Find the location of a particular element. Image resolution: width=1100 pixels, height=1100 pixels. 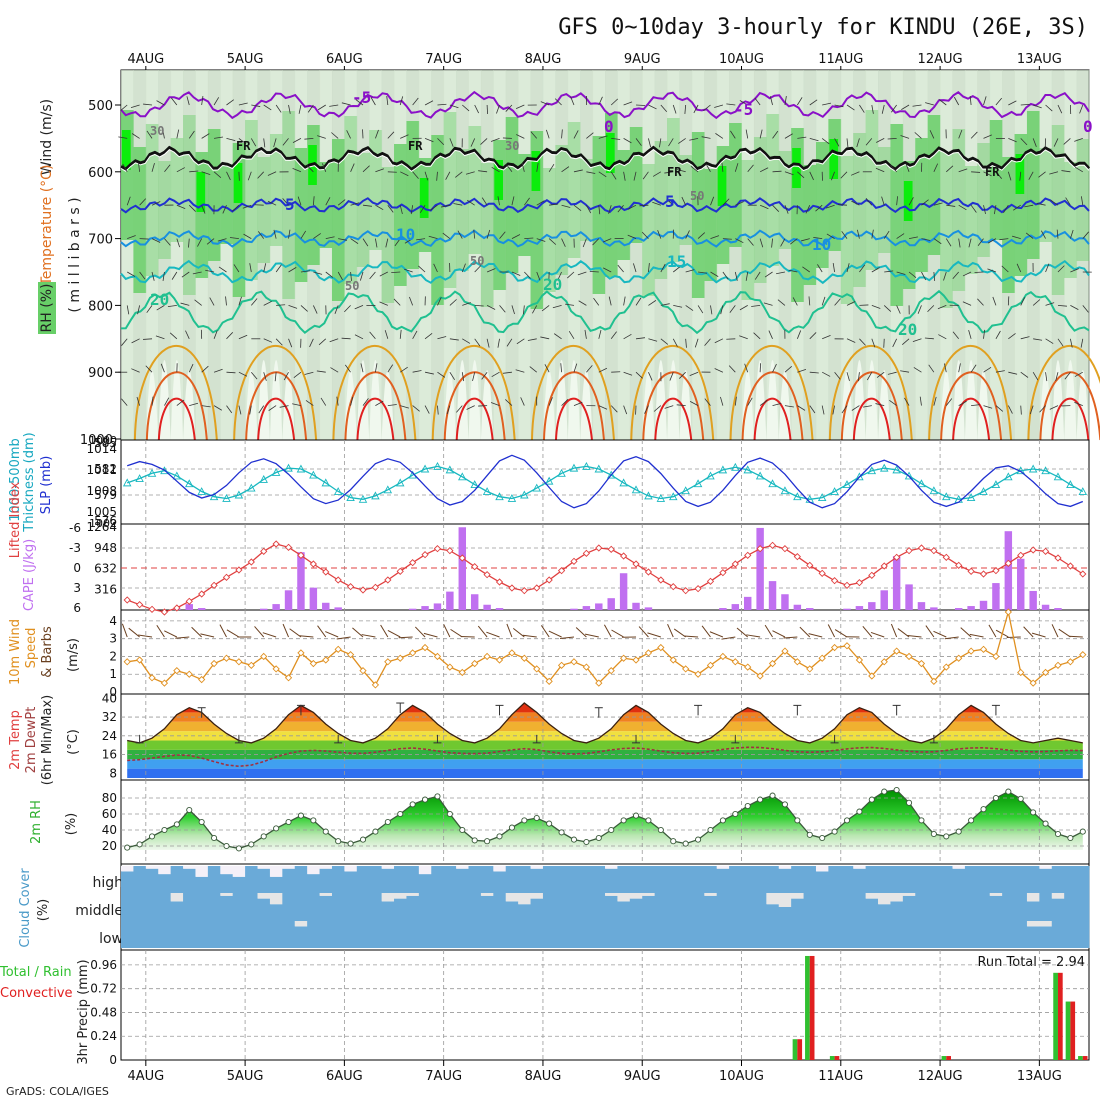

thickness-unit-label: Thickness (dm) is located at coordinates (29, 482).